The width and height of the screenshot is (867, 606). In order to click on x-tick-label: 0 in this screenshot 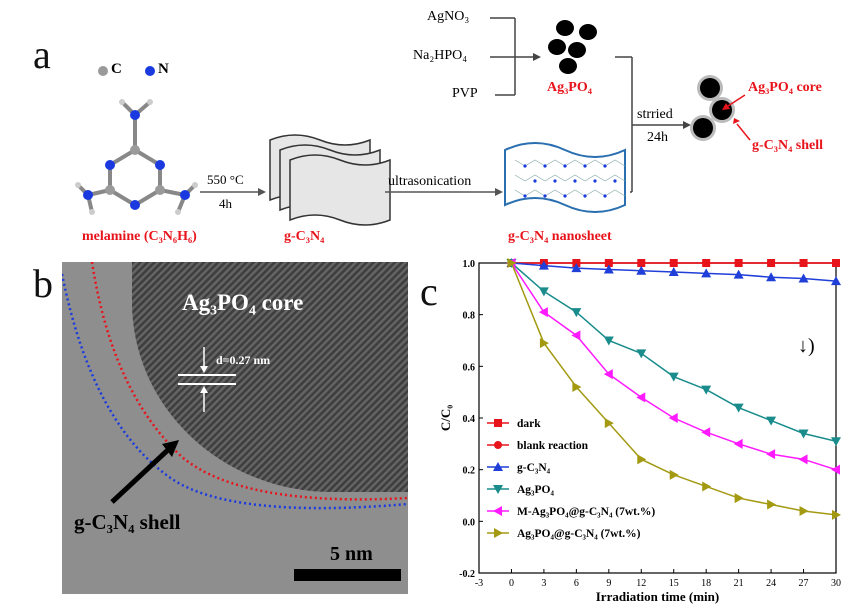, I will do `click(511, 583)`.